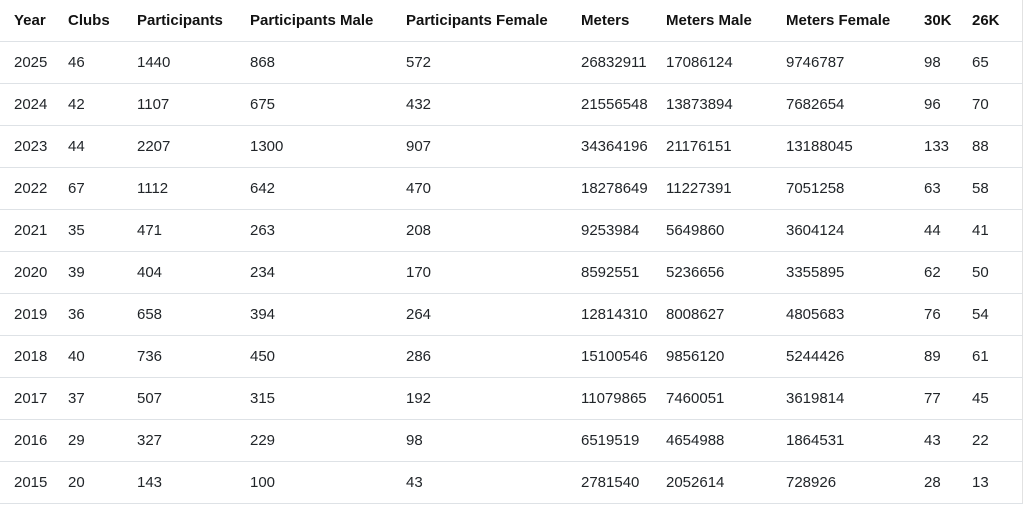 The image size is (1024, 507). Describe the element at coordinates (855, 188) in the screenshot. I see `cell-meters-female: 7051258` at that location.